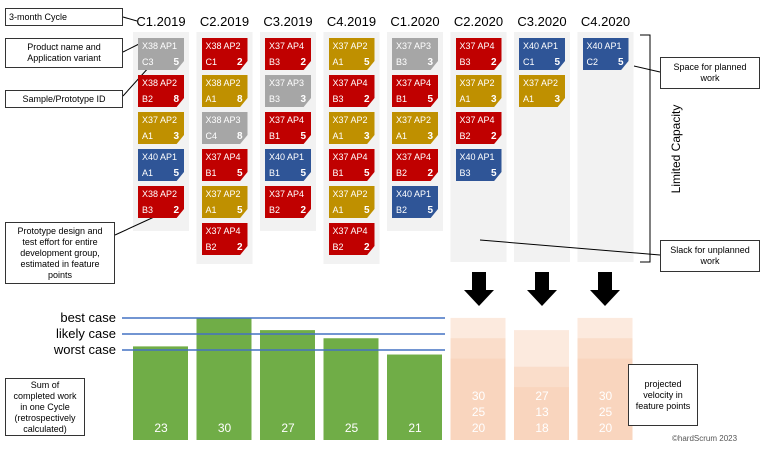  Describe the element at coordinates (351, 21) in the screenshot. I see `cycle-label: C4.2019` at that location.